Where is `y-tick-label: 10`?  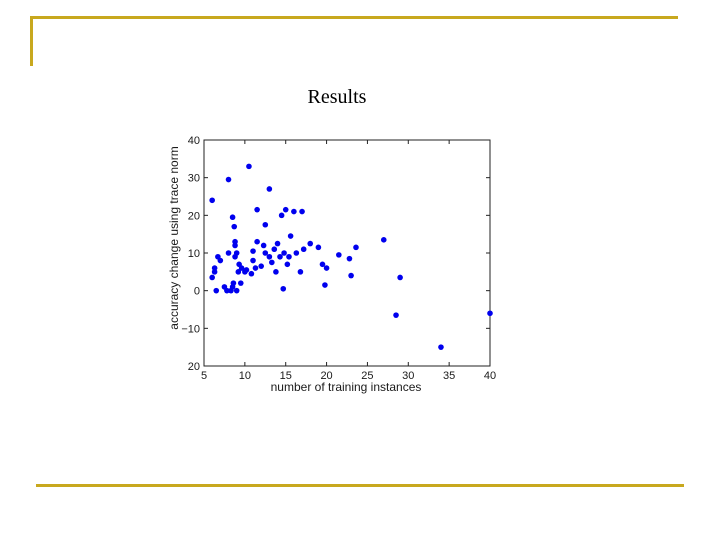 y-tick-label: 10 is located at coordinates (194, 254).